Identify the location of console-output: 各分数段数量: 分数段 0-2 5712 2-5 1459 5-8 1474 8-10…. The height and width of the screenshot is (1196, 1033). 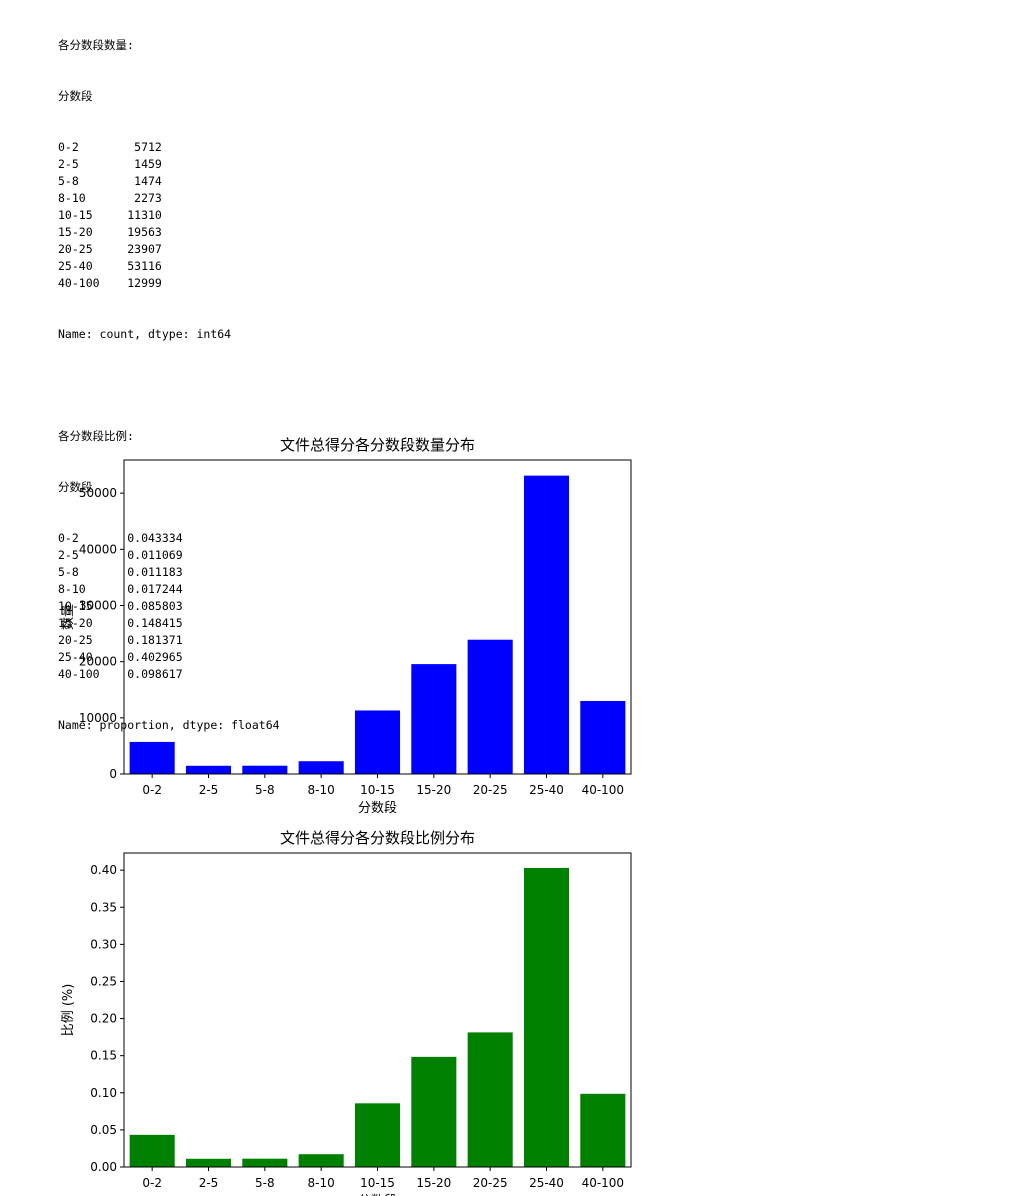
(169, 377).